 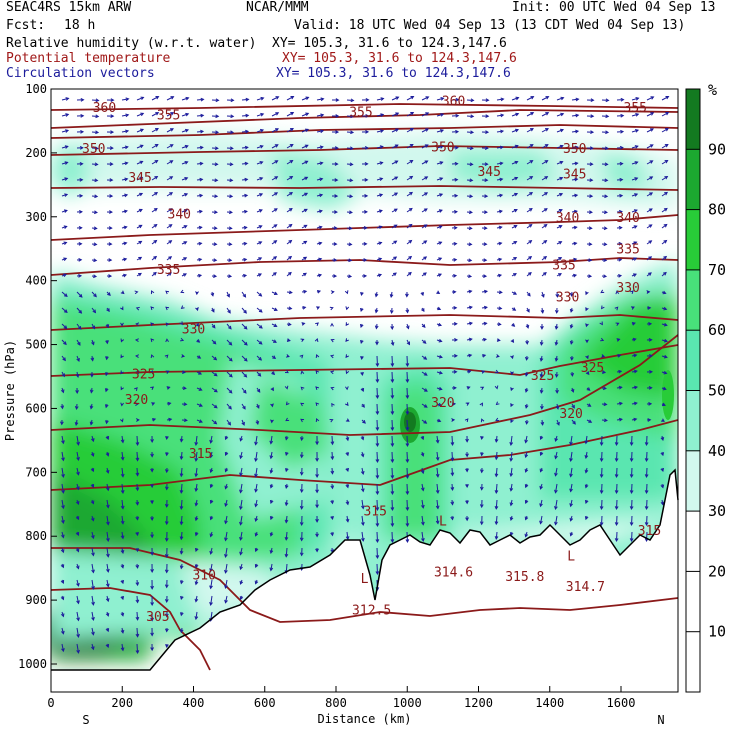 What do you see at coordinates (442, 403) in the screenshot?
I see `theta-label-24: 320` at bounding box center [442, 403].